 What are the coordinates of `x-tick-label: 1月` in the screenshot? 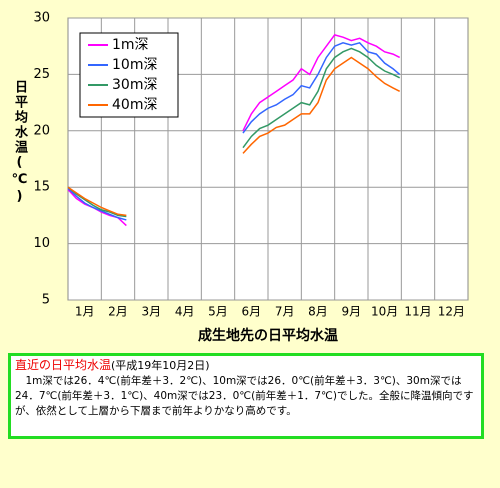 It's located at (85, 312).